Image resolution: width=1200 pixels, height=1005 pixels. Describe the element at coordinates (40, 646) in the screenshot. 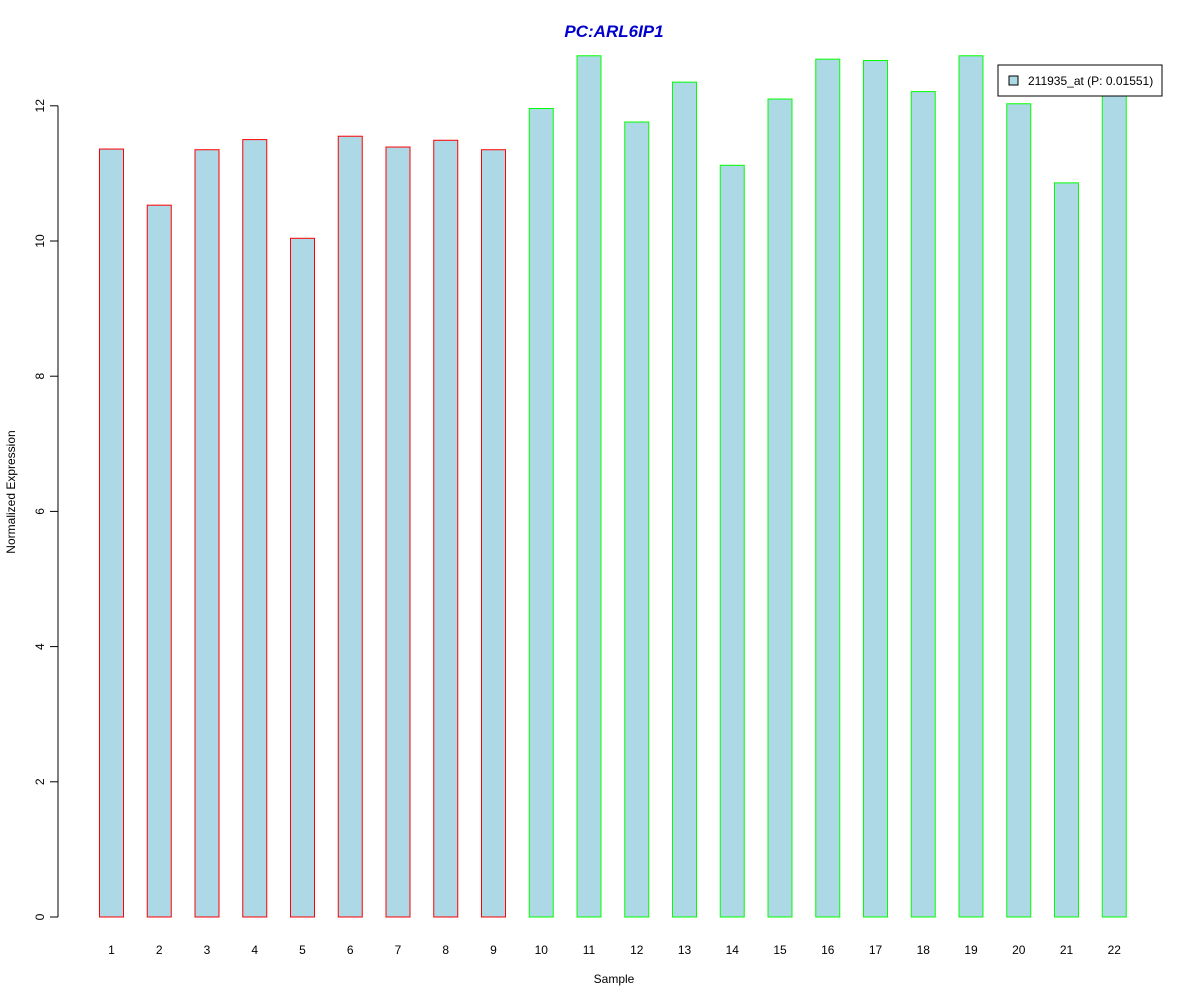

I see `y-tick-label: 4` at that location.